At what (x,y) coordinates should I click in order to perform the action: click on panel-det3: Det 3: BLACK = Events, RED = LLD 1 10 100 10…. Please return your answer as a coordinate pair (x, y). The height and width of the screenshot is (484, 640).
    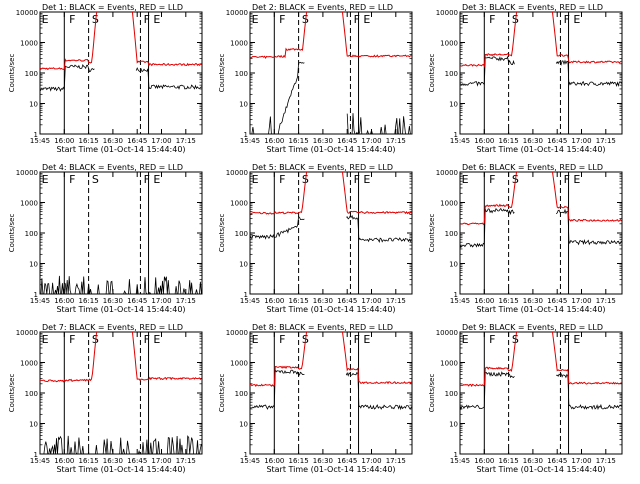
    Looking at the image, I should click on (525, 78).